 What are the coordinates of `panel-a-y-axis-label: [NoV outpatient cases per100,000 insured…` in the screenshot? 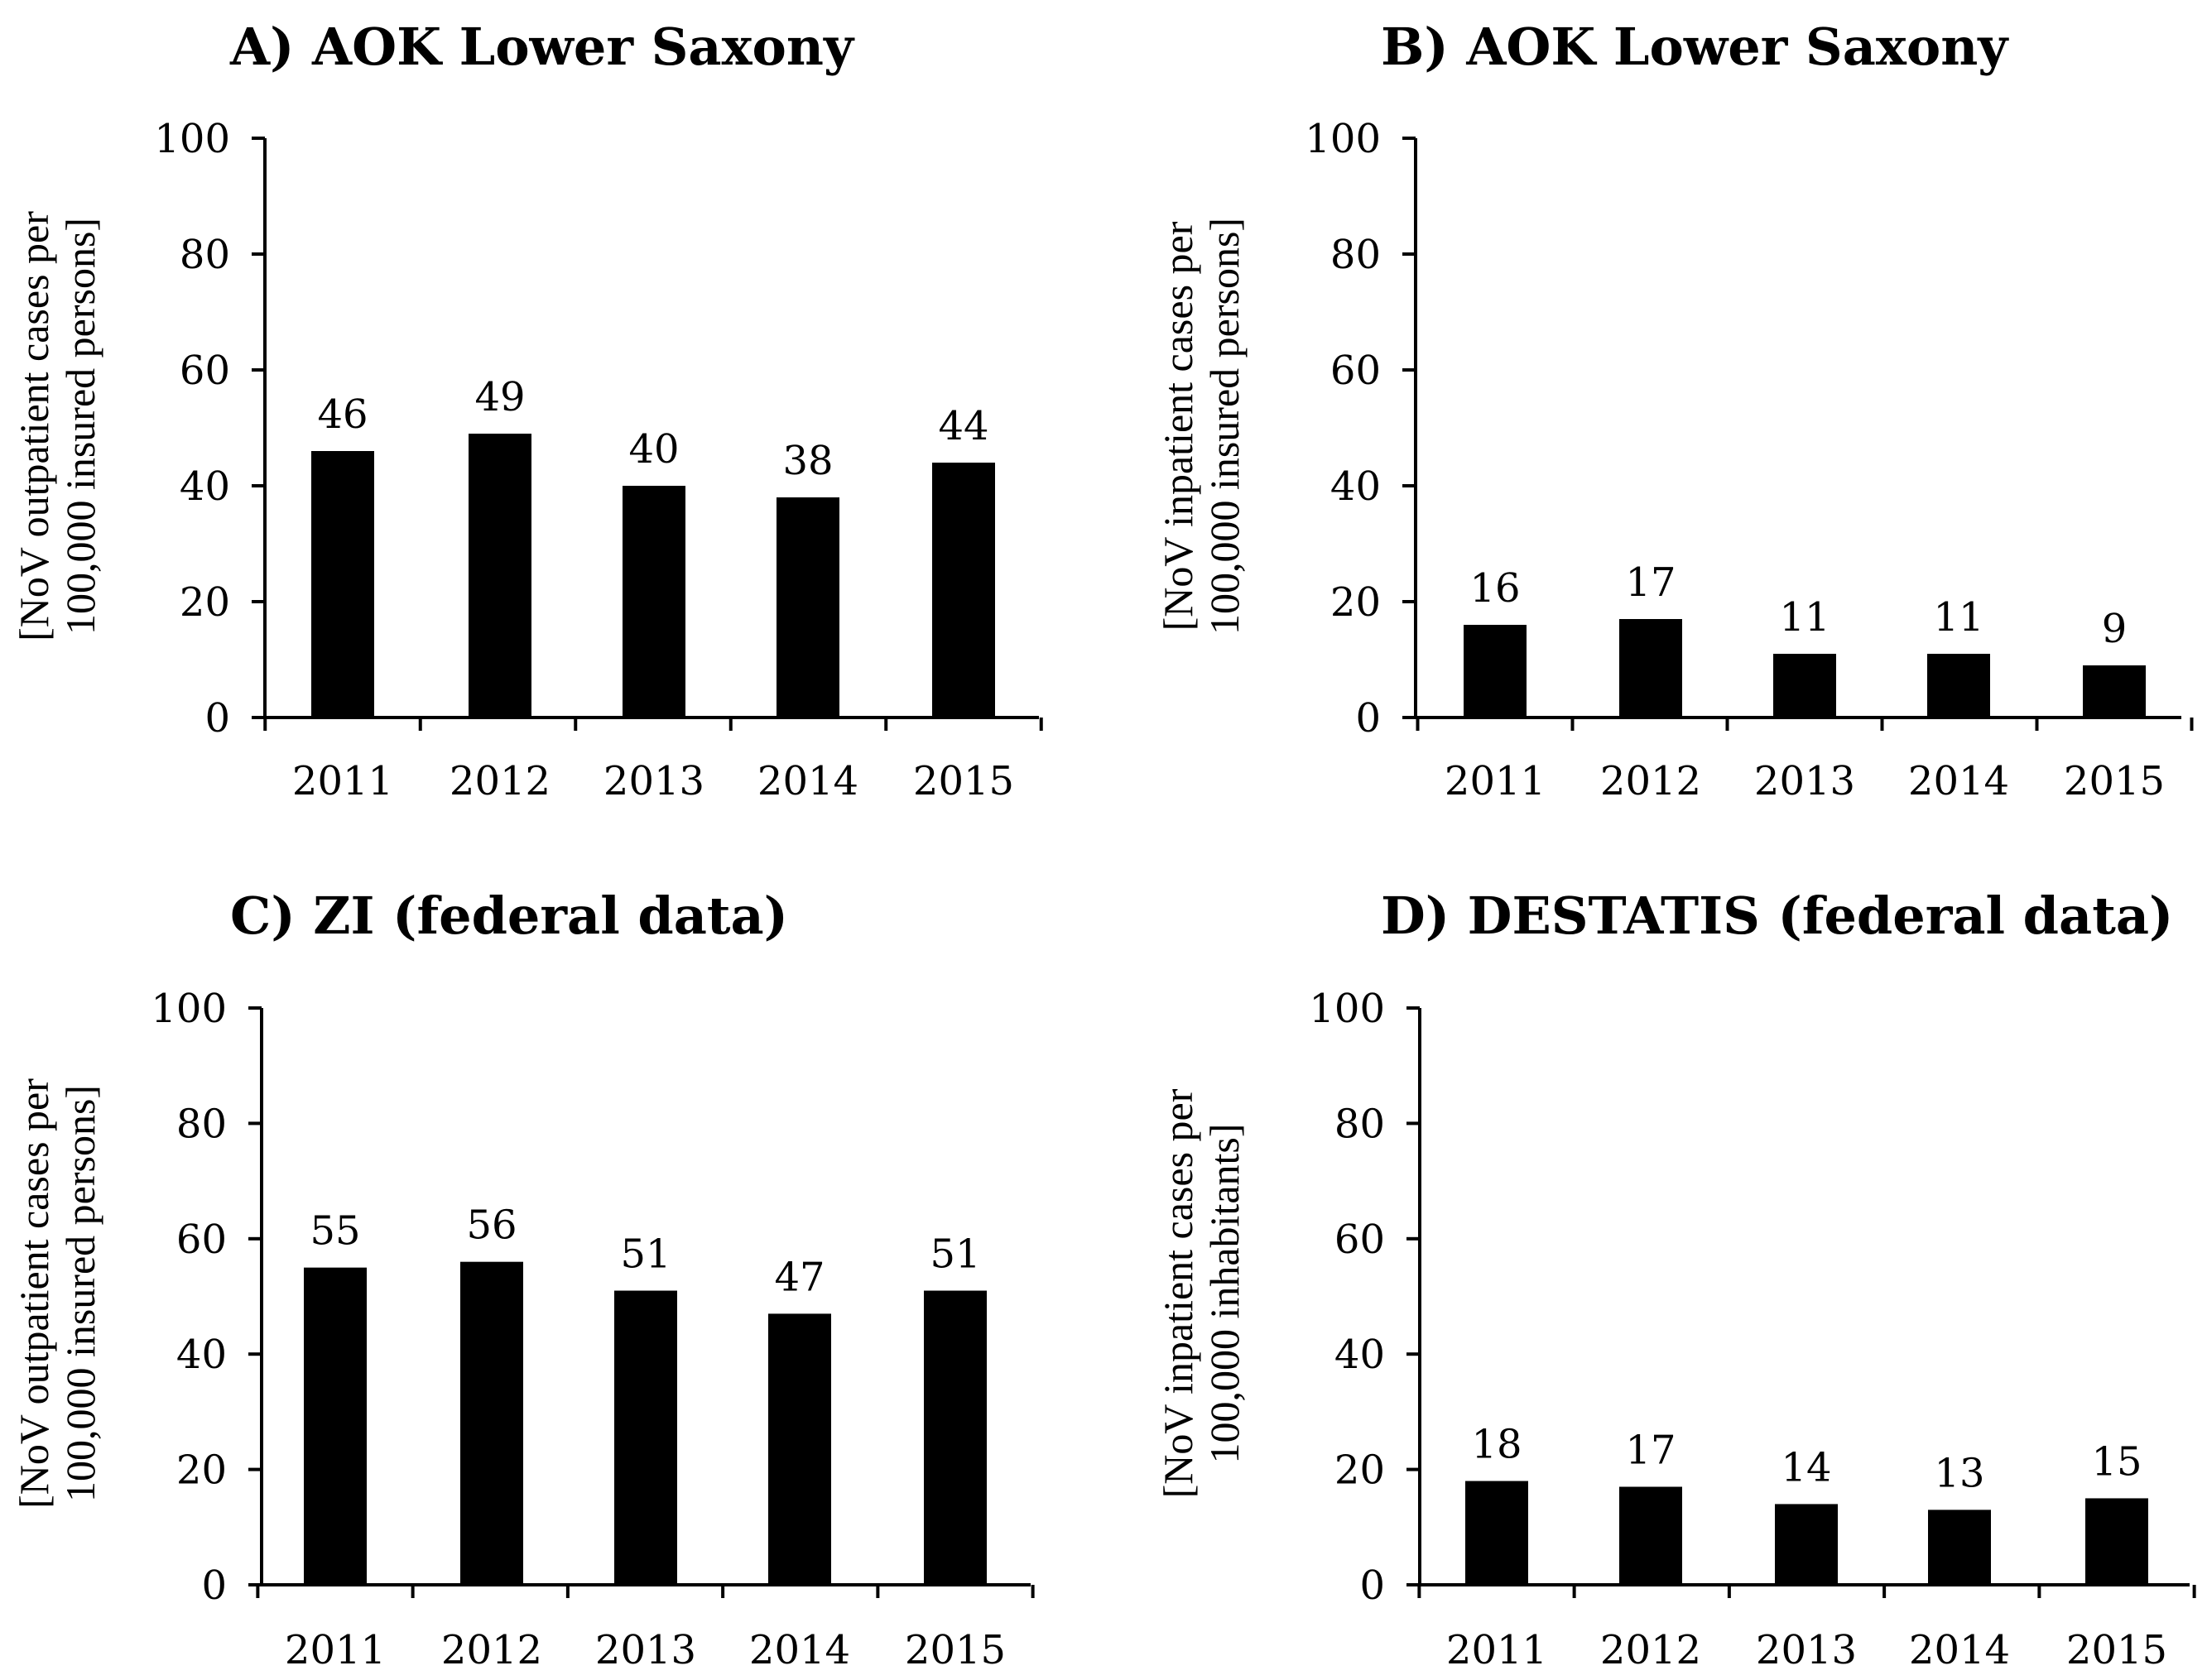 It's located at (57, 426).